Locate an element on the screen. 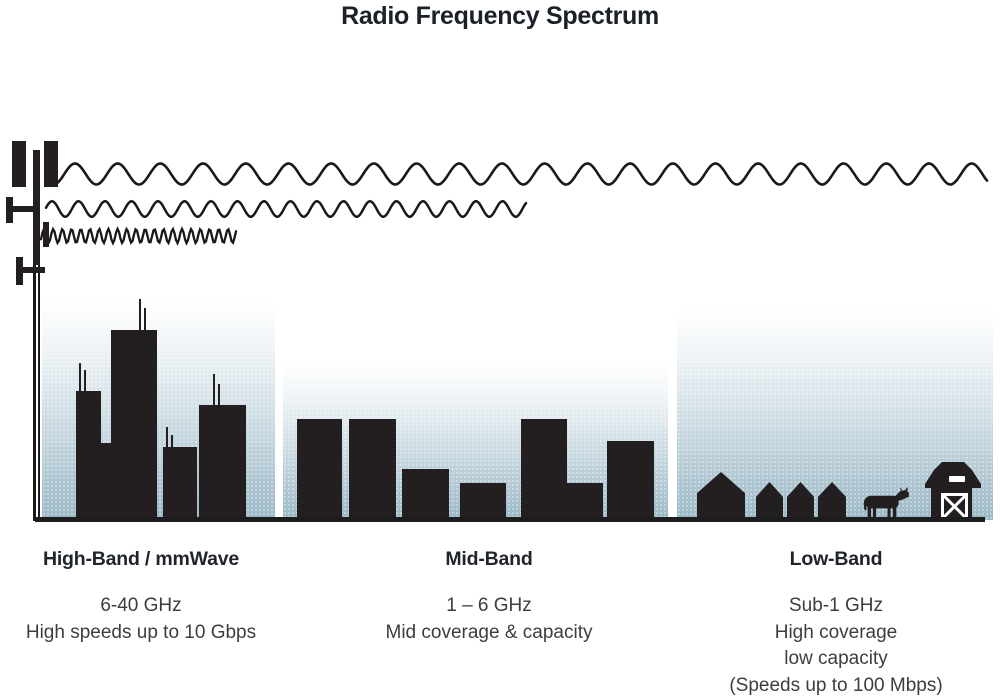  cow-icon is located at coordinates (886, 503).